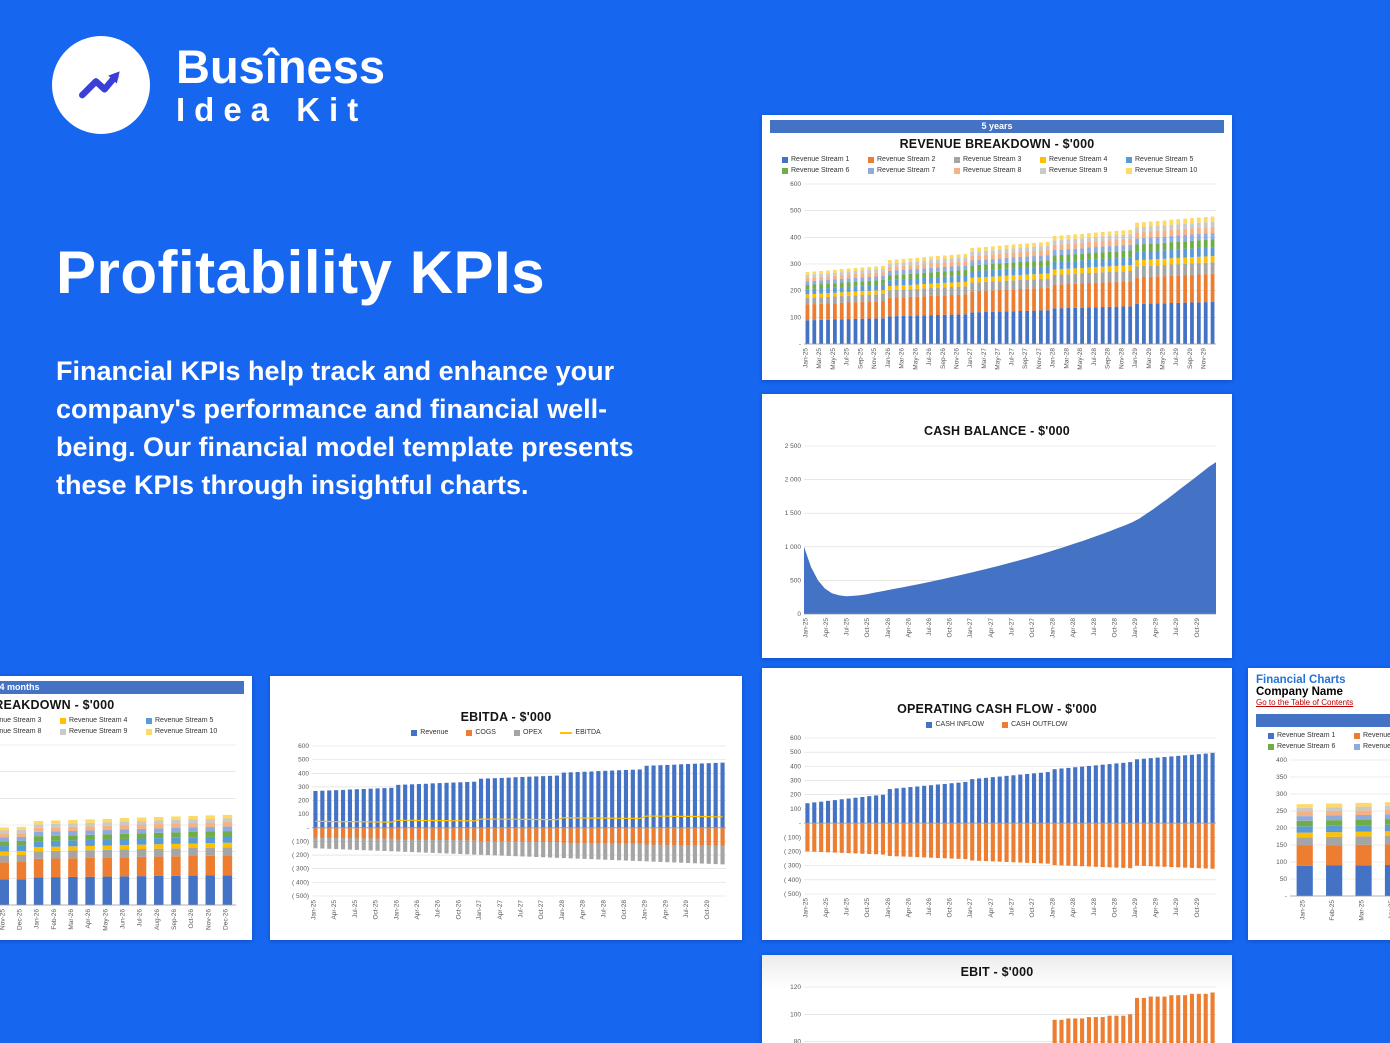  What do you see at coordinates (21, 731) in the screenshot?
I see `legend-item: Revenue Stream 8` at bounding box center [21, 731].